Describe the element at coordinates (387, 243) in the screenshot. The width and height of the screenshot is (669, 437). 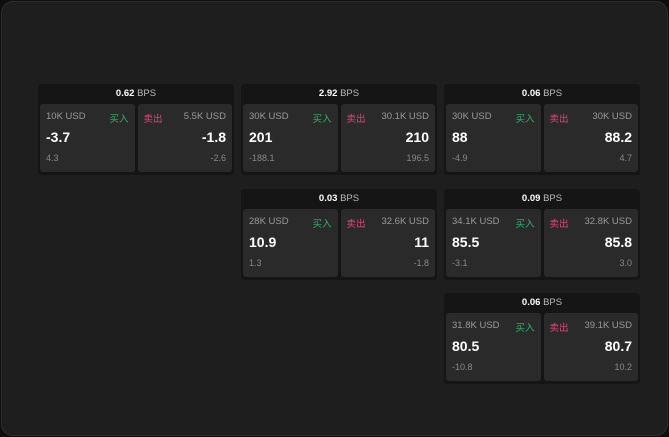
I see `sell-card: 卖出 32.6K USD 11 -1.8` at that location.